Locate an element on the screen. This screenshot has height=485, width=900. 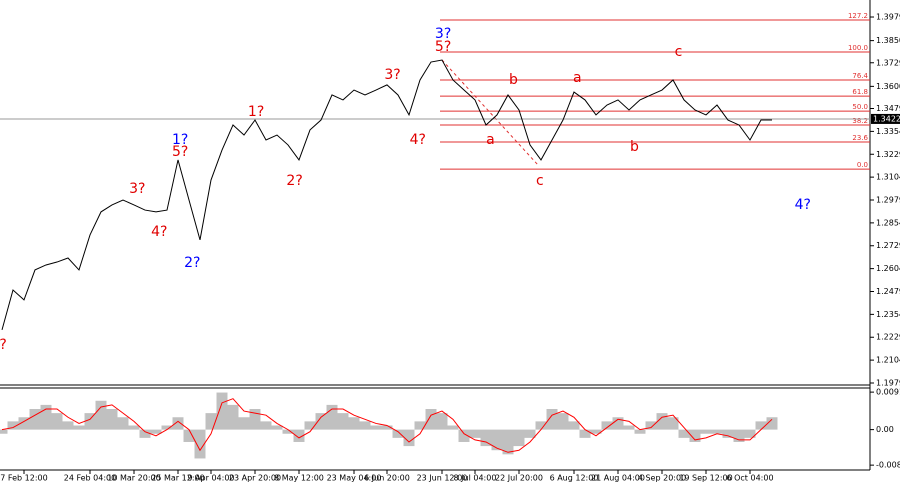
x-tick-label: 23 Apr 20:00 is located at coordinates (255, 478).